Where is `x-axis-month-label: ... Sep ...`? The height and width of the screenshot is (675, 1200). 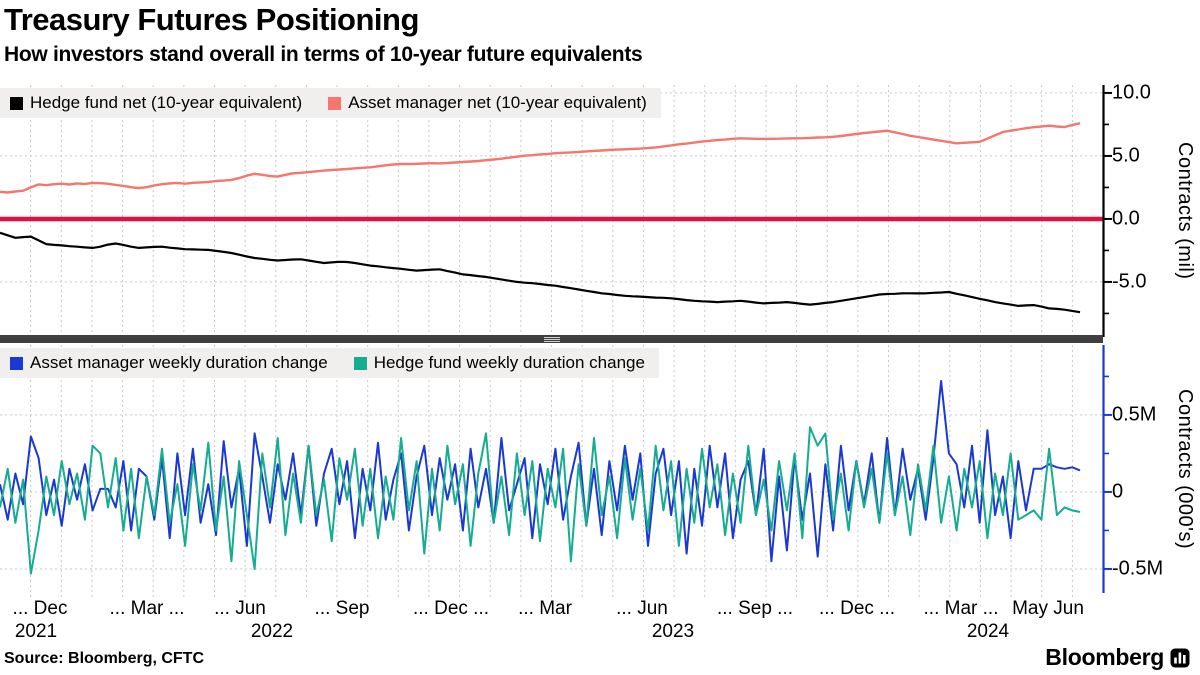 x-axis-month-label: ... Sep ... is located at coordinates (755, 608).